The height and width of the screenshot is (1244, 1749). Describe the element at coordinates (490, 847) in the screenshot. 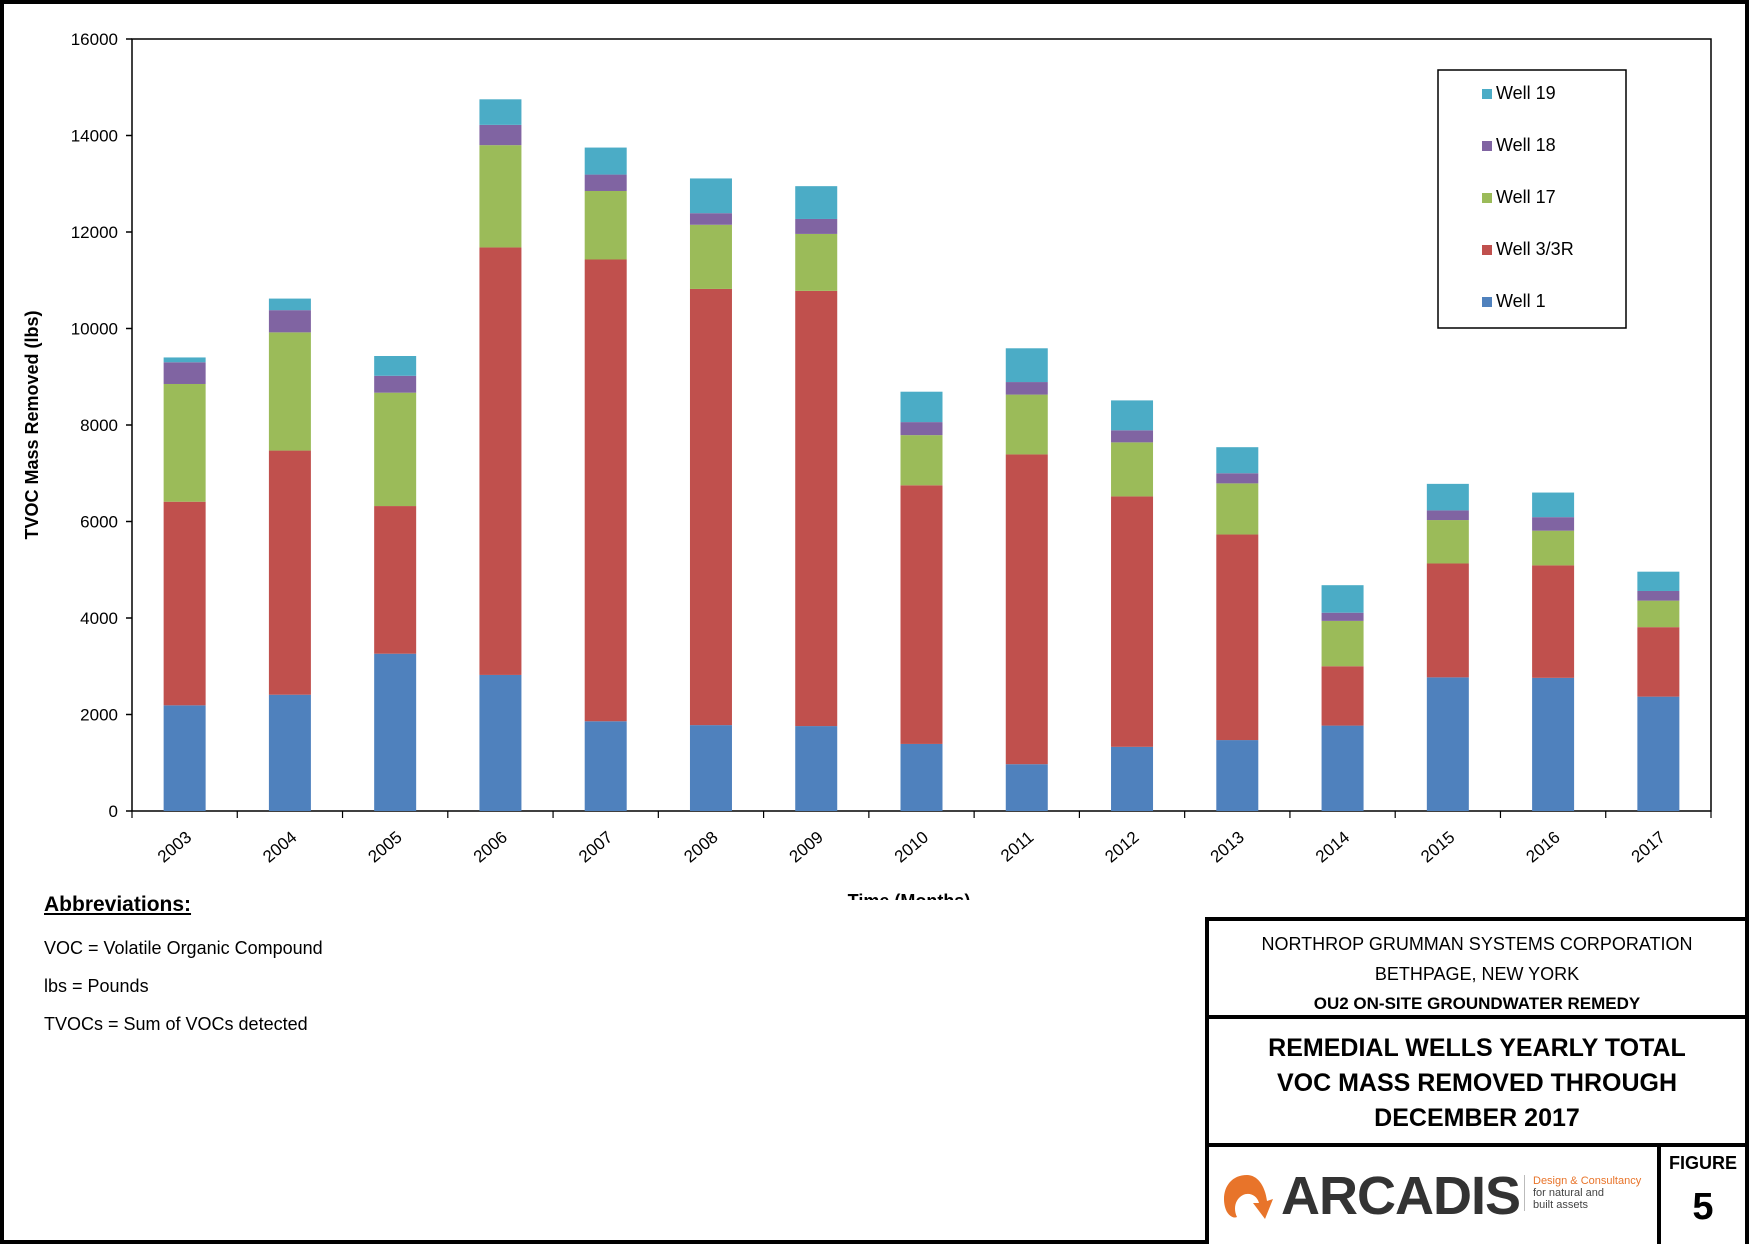

I see `x-tick-label: 2006` at that location.